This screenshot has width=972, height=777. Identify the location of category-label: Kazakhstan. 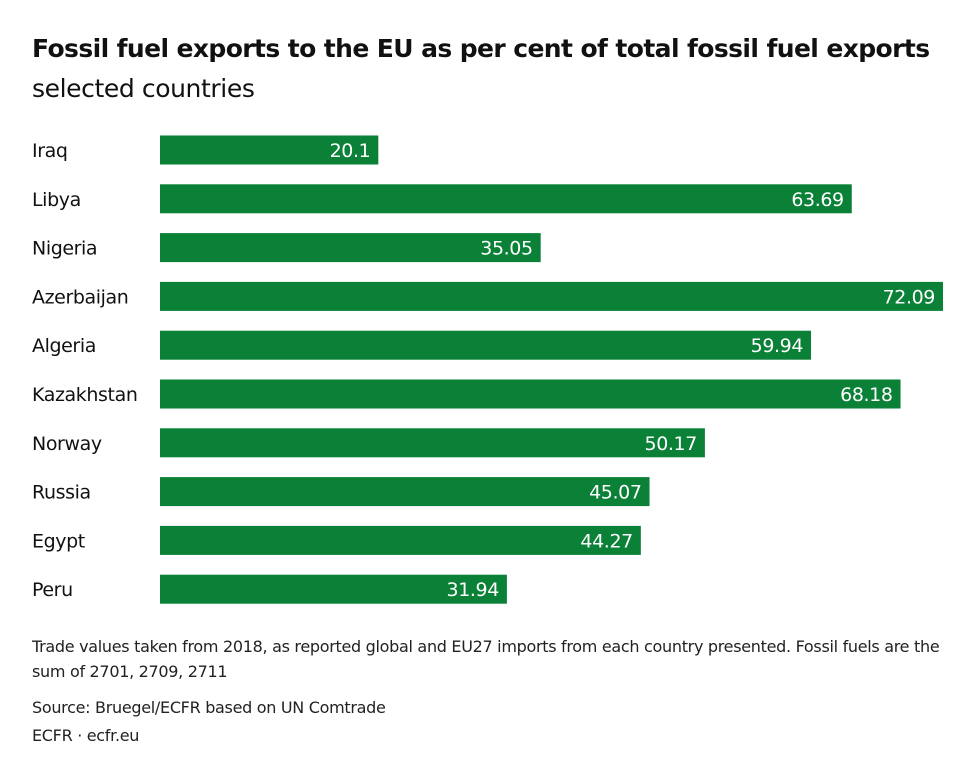
(84, 395).